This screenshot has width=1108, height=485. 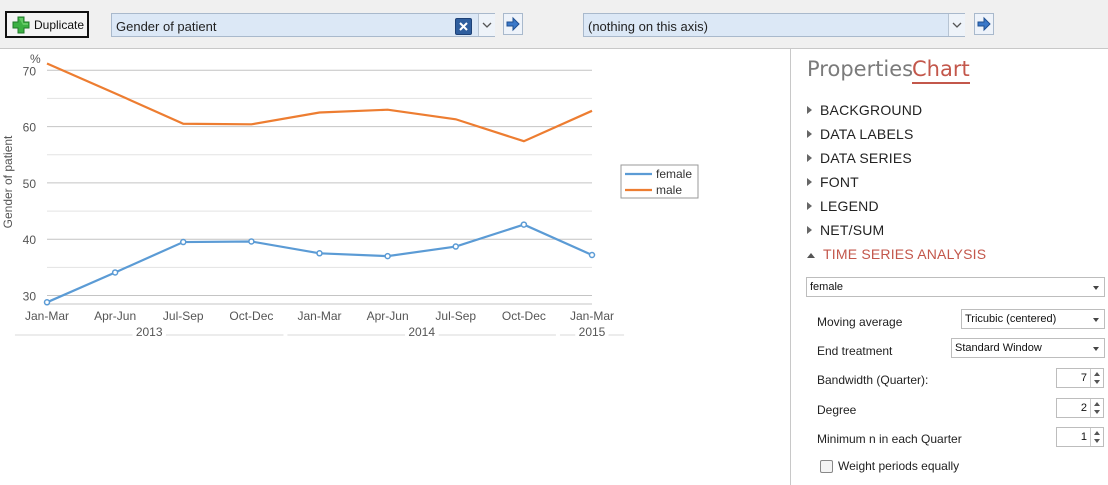 What do you see at coordinates (955, 287) in the screenshot?
I see `series-select: female` at bounding box center [955, 287].